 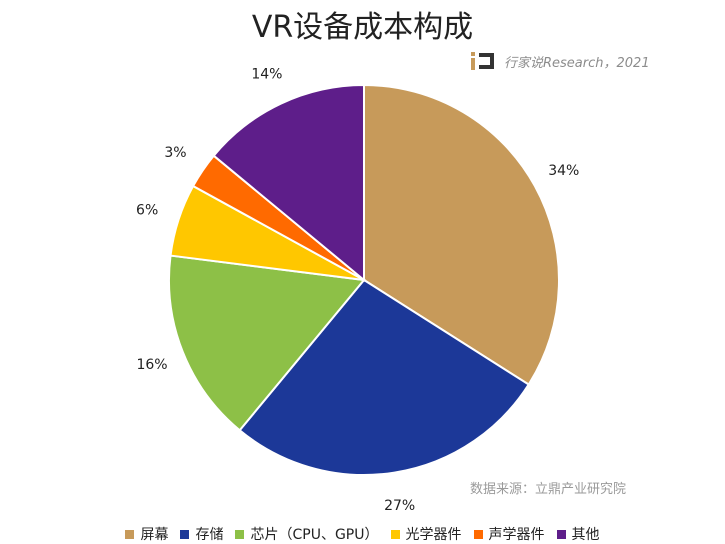 I want to click on data-label-optics: 6%, so click(x=147, y=211).